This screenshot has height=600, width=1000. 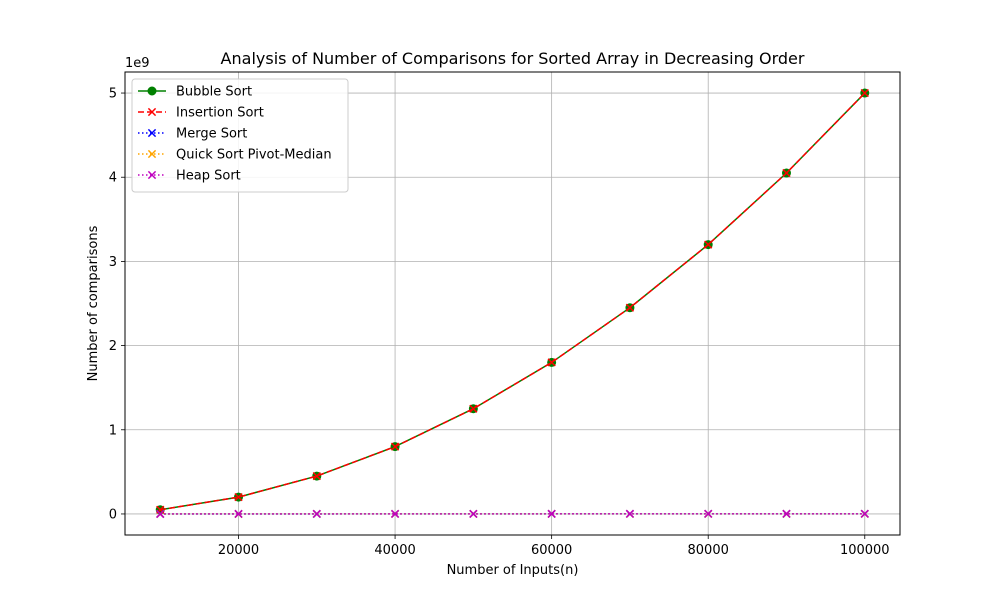 What do you see at coordinates (513, 570) in the screenshot?
I see `x-axis-label: Number of Inputs(n)` at bounding box center [513, 570].